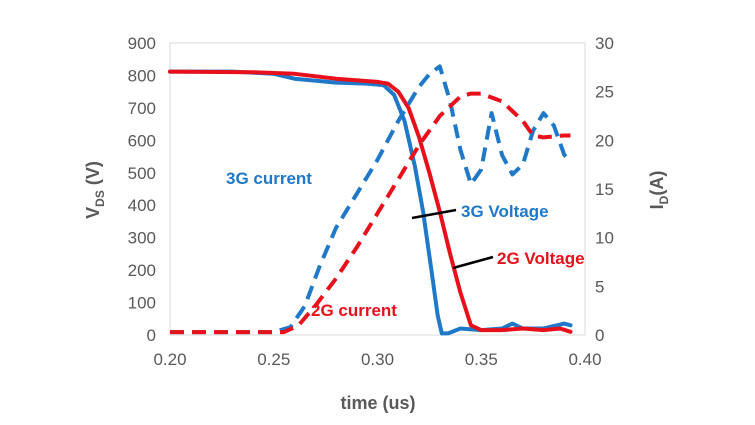 This screenshot has height=425, width=755. What do you see at coordinates (142, 140) in the screenshot?
I see `y-left-tick-label: 600` at bounding box center [142, 140].